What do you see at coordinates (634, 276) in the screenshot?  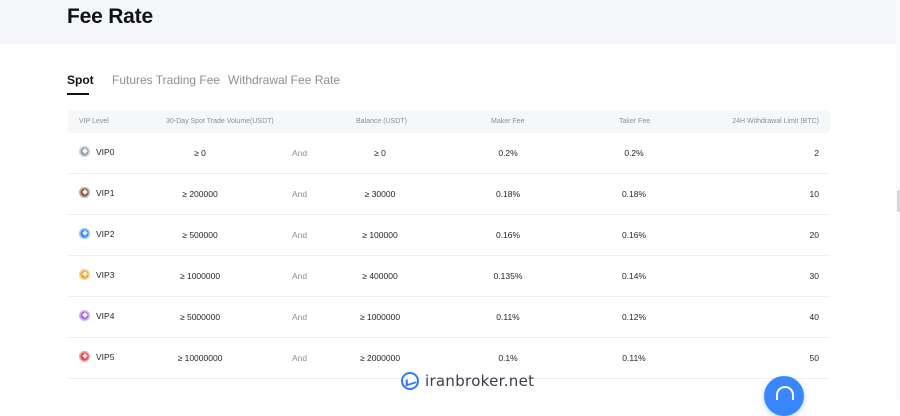 I see `taker-fee-value: 0.14%` at bounding box center [634, 276].